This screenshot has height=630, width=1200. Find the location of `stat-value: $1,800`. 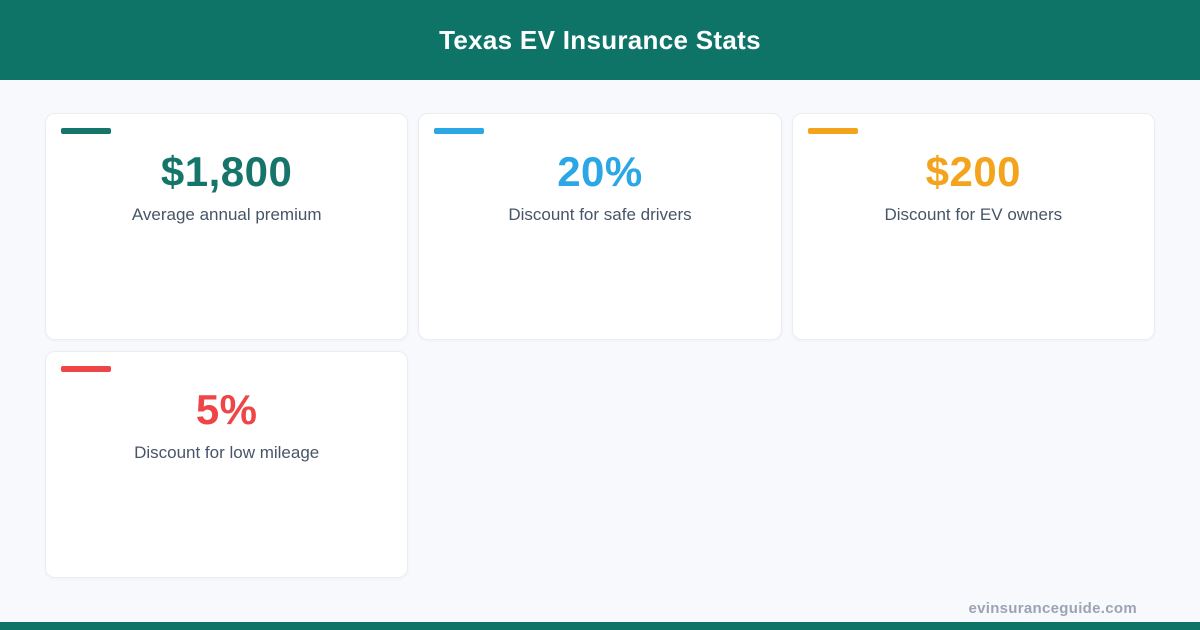

stat-value: $1,800 is located at coordinates (226, 171).